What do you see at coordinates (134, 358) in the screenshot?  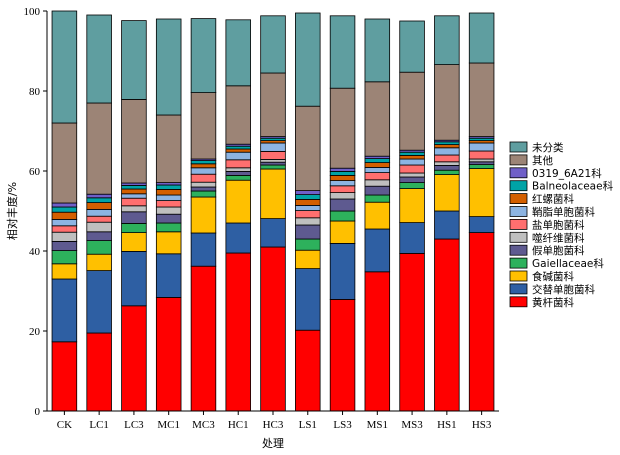 I see `bar-segment-lc3-s0` at bounding box center [134, 358].